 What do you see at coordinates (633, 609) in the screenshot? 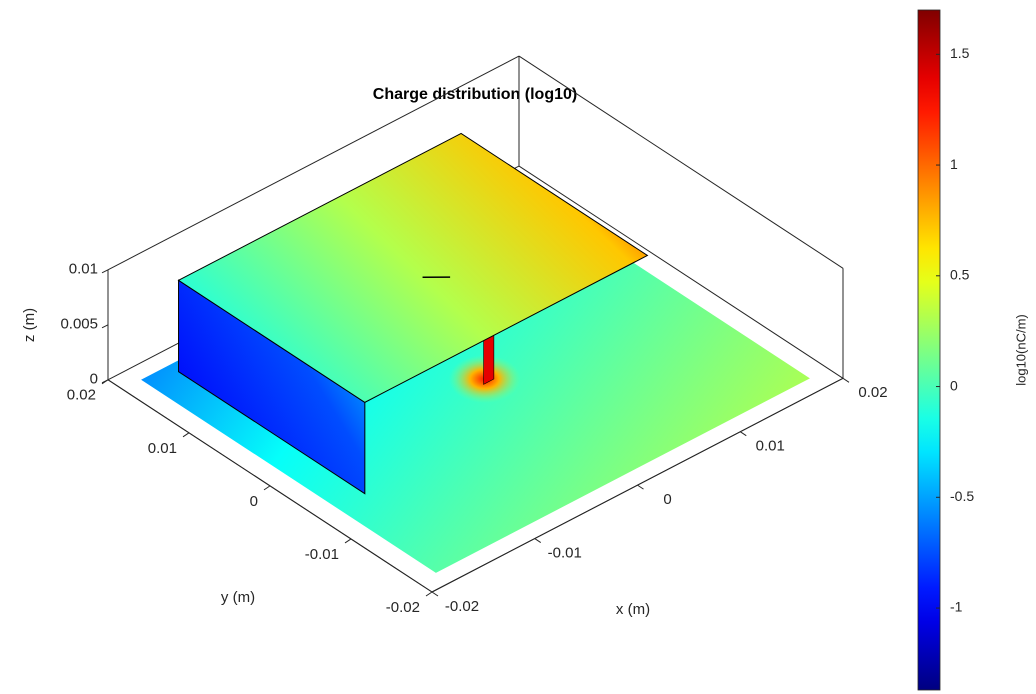
I see `x-axis-label: x (m)` at bounding box center [633, 609].